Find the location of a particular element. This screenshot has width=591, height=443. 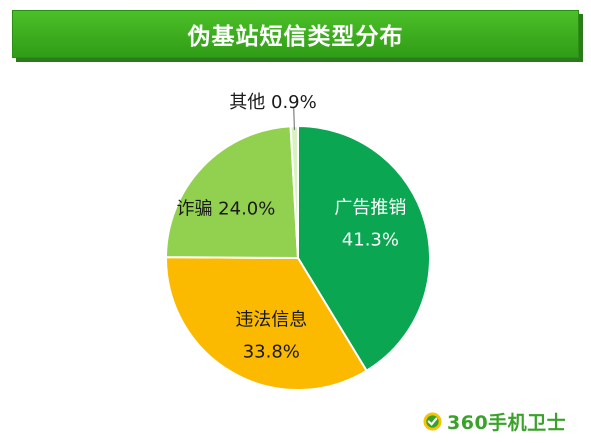

brand-watermark: 360手机卫士 is located at coordinates (494, 421).